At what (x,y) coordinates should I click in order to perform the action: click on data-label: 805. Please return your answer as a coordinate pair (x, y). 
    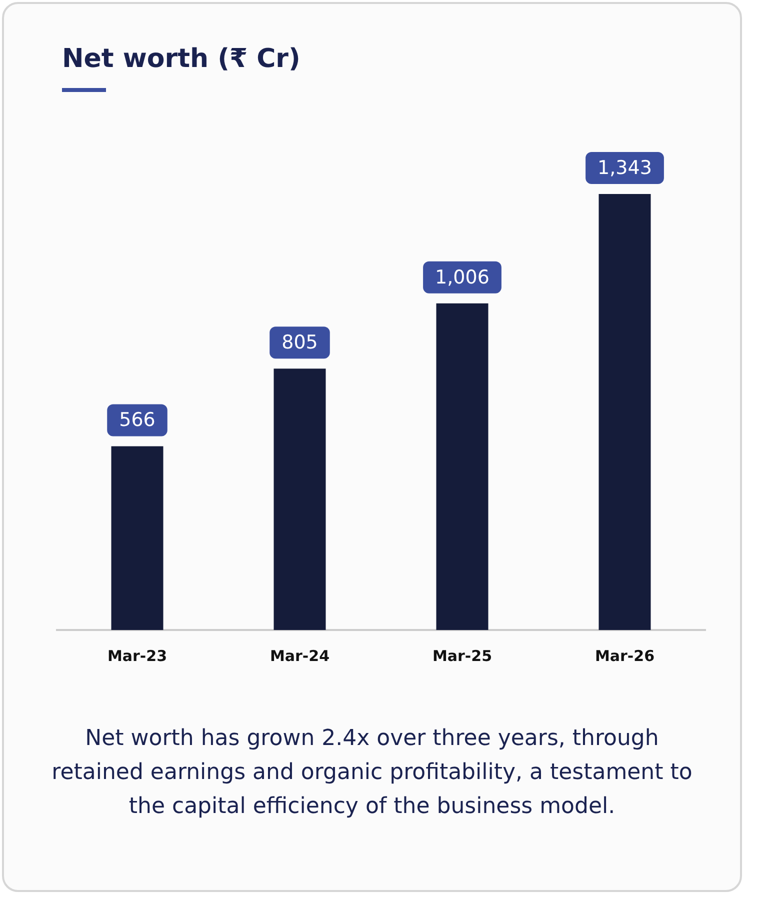
    Looking at the image, I should click on (300, 343).